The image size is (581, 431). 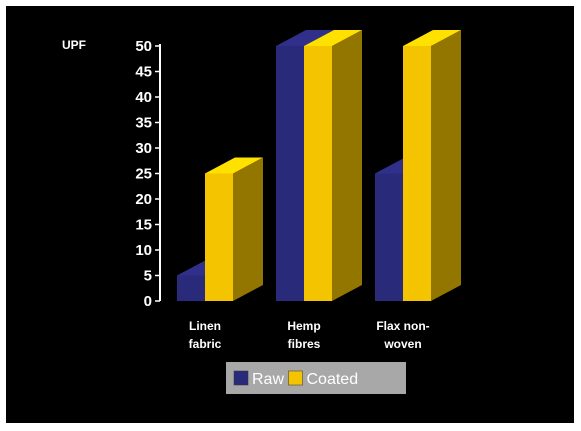 What do you see at coordinates (303, 326) in the screenshot?
I see `category-label: Hemp` at bounding box center [303, 326].